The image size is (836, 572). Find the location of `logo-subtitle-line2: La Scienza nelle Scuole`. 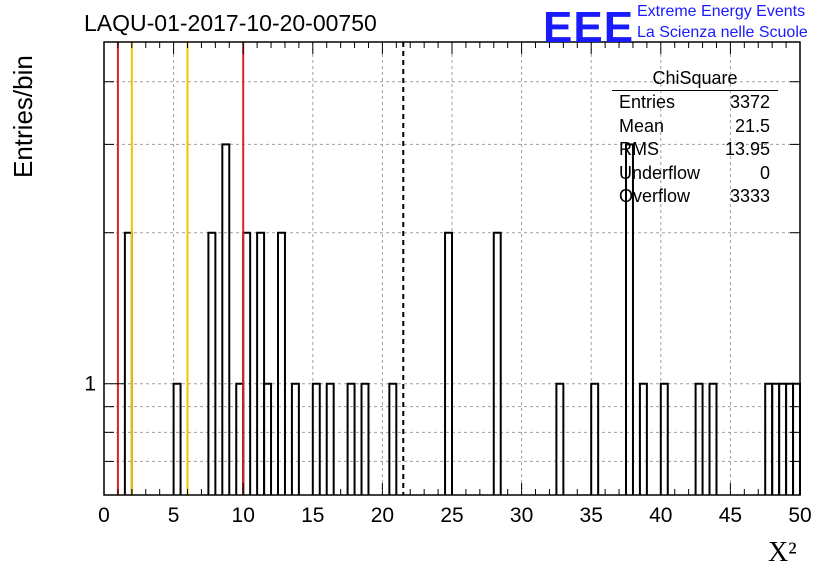

logo-subtitle-line2: La Scienza nelle Scuole is located at coordinates (722, 32).